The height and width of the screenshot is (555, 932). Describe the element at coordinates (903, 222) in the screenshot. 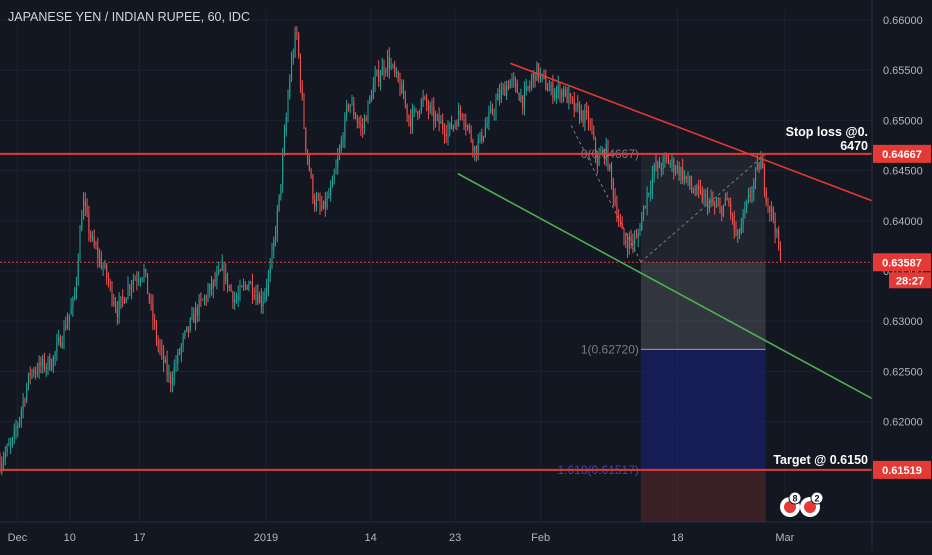

I see `y-tick-label: 0.64000` at that location.